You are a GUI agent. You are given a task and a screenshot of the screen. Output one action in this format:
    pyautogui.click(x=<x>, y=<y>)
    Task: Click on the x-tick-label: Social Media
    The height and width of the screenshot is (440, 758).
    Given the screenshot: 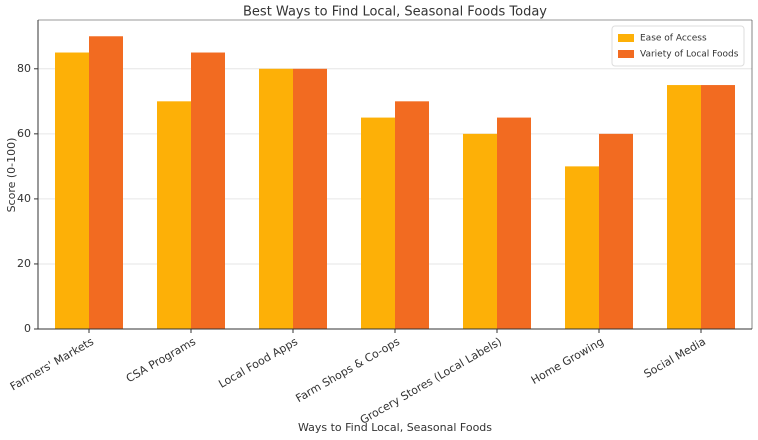 What is the action you would take?
    pyautogui.click(x=675, y=358)
    